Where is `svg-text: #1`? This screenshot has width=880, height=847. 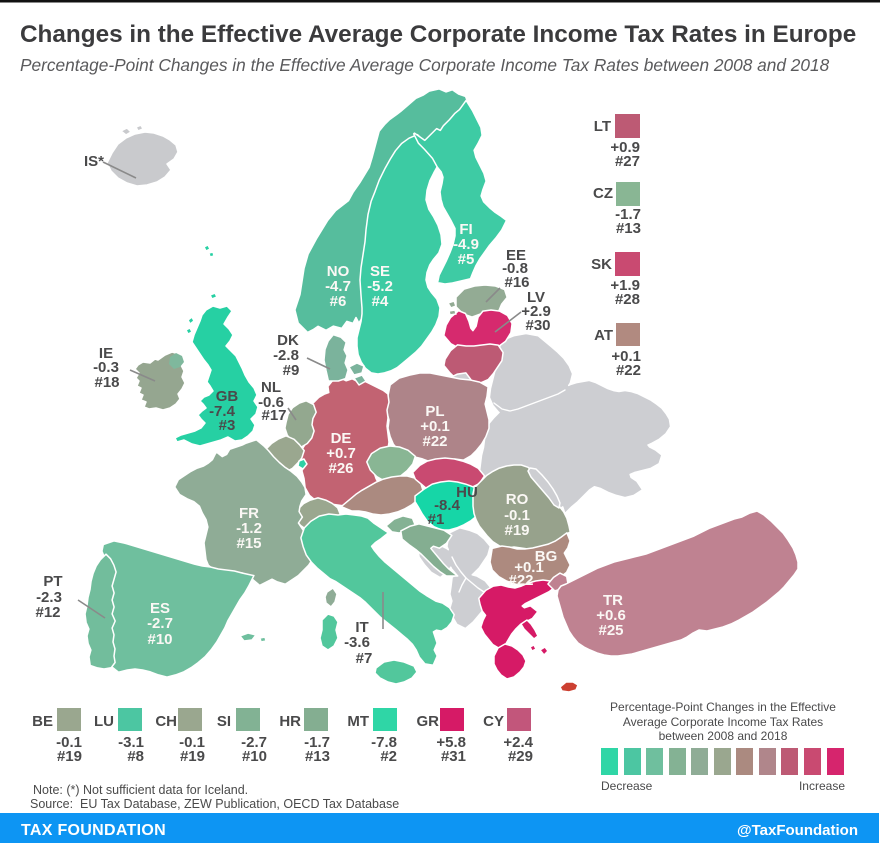 svg-text: #1 is located at coordinates (436, 519).